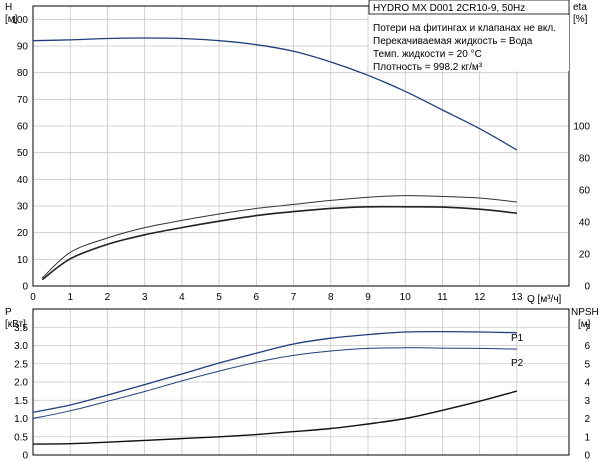  Describe the element at coordinates (585, 312) in the screenshot. I see `npsh-axis-title: NPSH` at that location.